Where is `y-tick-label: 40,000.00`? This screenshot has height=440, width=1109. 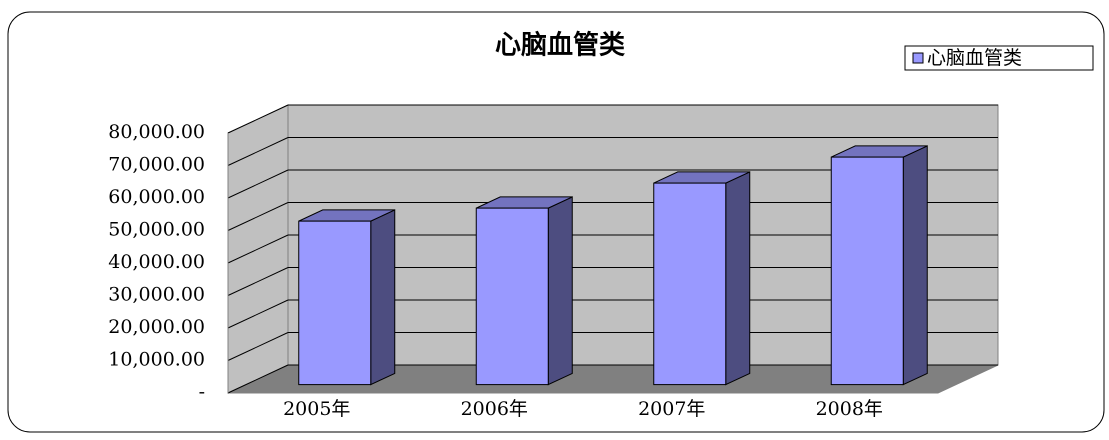
y-tick-label: 40,000.00 is located at coordinates (156, 262).